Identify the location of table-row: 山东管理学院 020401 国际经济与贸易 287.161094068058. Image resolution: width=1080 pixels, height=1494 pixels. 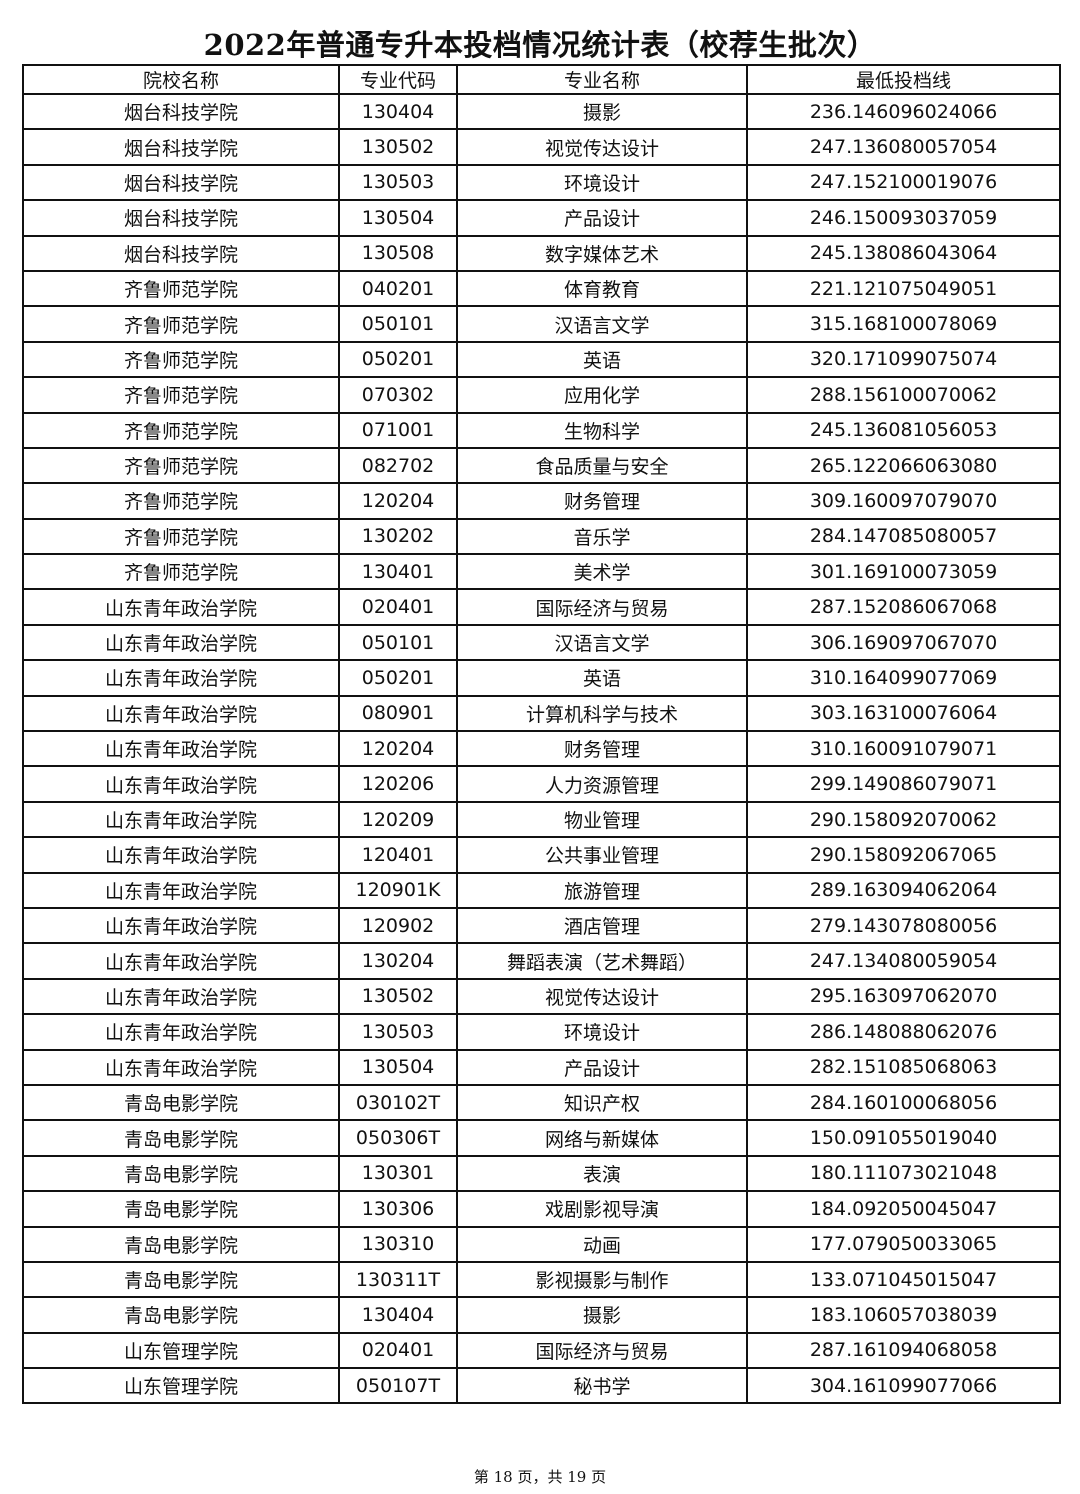
(541, 1350).